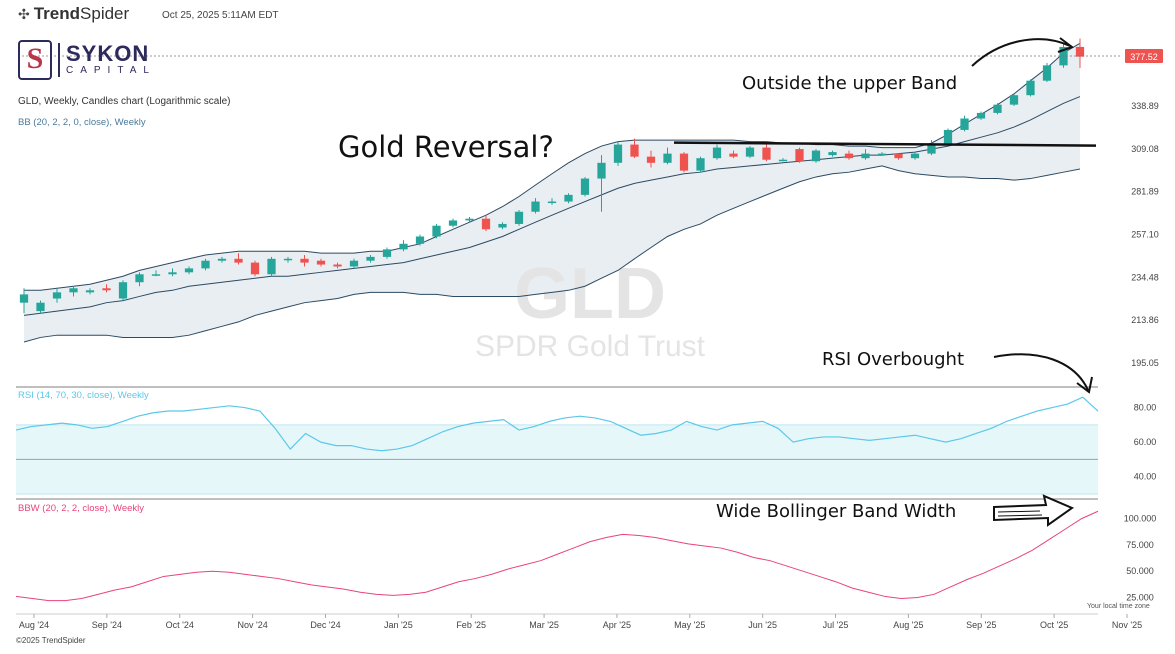  What do you see at coordinates (617, 625) in the screenshot?
I see `x-tick-label: Apr '25` at bounding box center [617, 625].